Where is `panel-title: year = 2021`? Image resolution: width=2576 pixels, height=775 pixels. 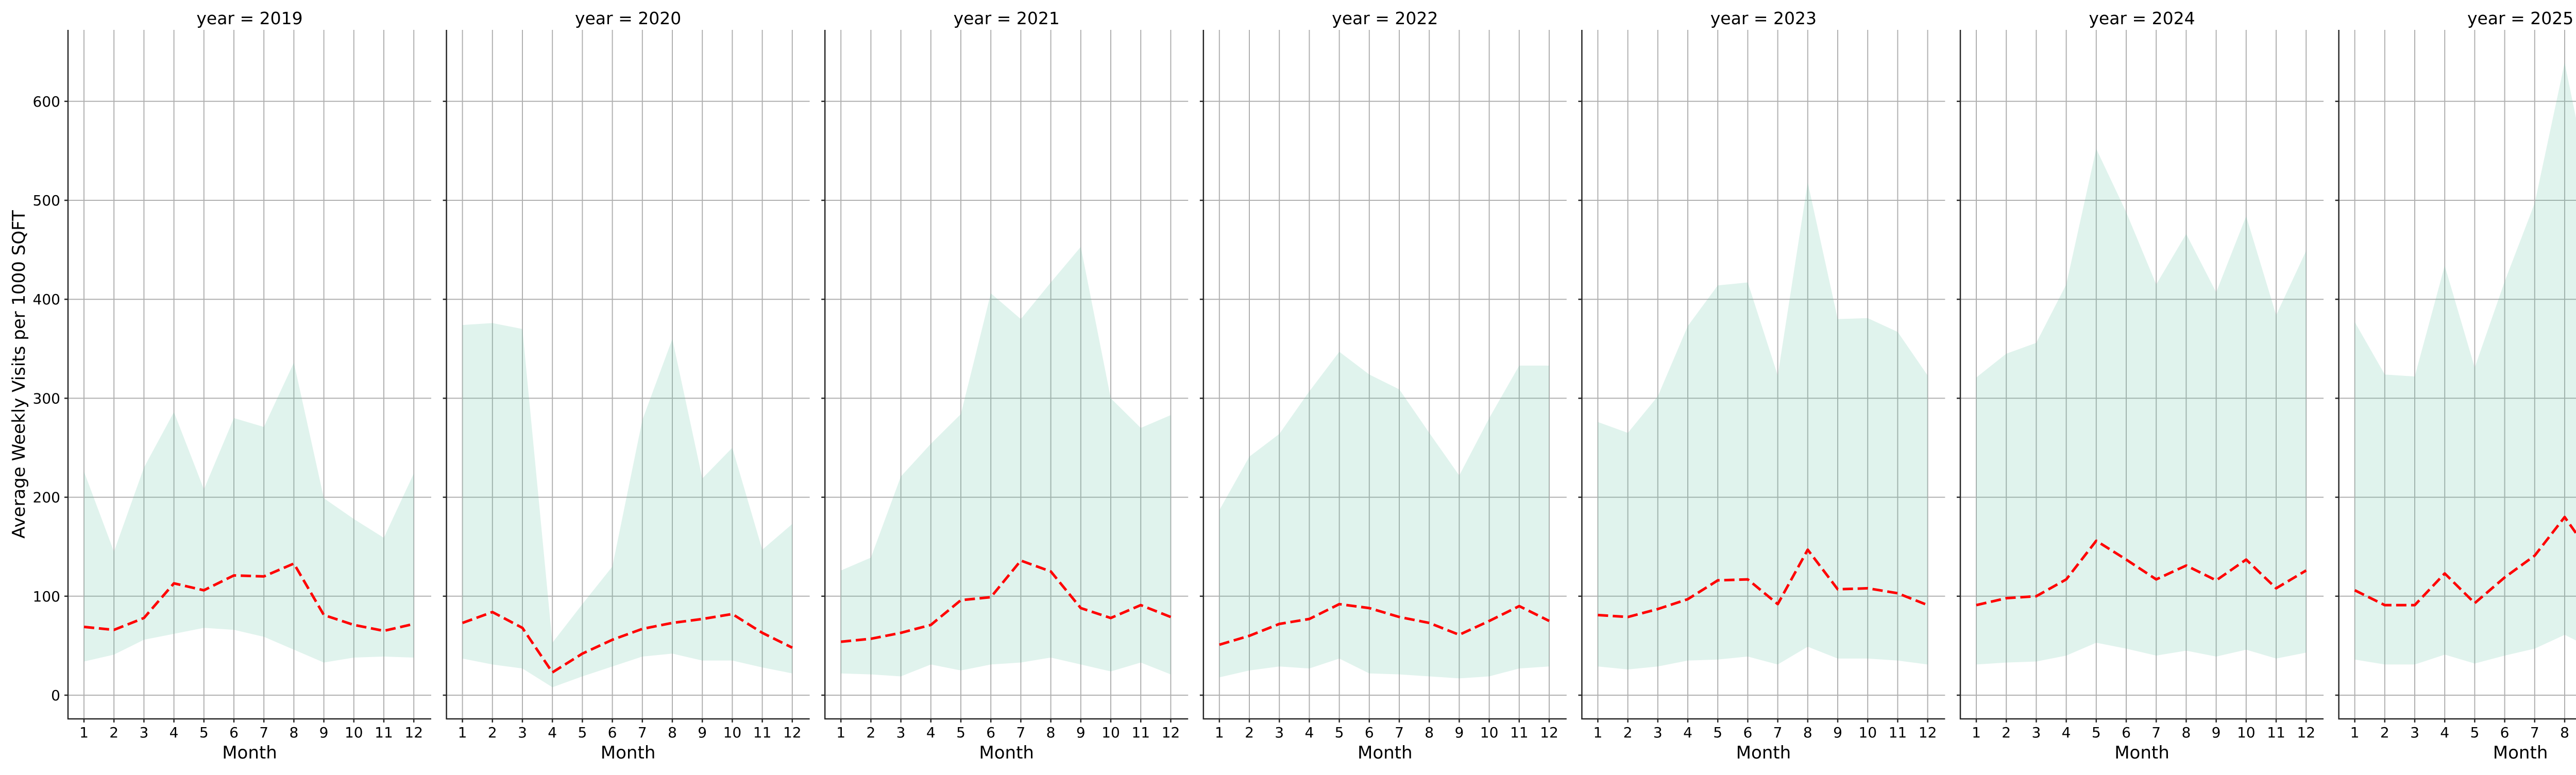 panel-title: year = 2021 is located at coordinates (1007, 18).